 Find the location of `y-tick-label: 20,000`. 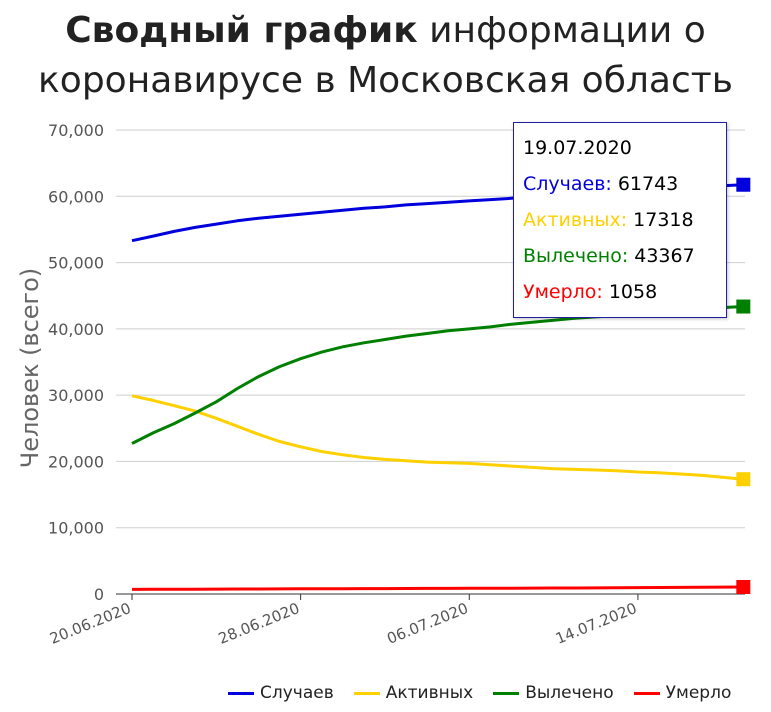

y-tick-label: 20,000 is located at coordinates (76, 461).